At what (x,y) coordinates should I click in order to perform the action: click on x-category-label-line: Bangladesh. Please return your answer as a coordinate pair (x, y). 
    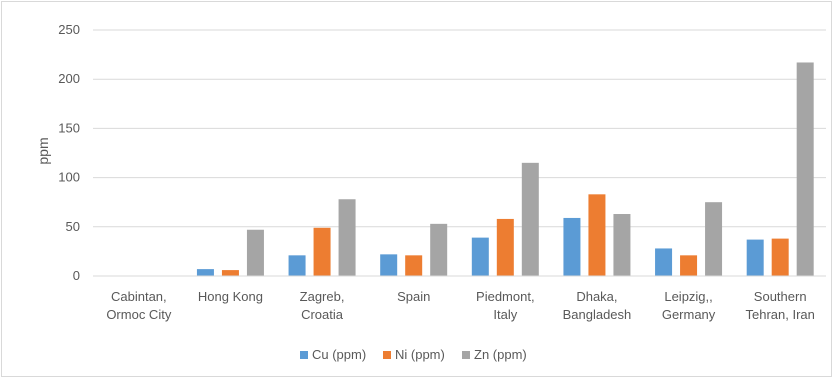
    Looking at the image, I should click on (597, 314).